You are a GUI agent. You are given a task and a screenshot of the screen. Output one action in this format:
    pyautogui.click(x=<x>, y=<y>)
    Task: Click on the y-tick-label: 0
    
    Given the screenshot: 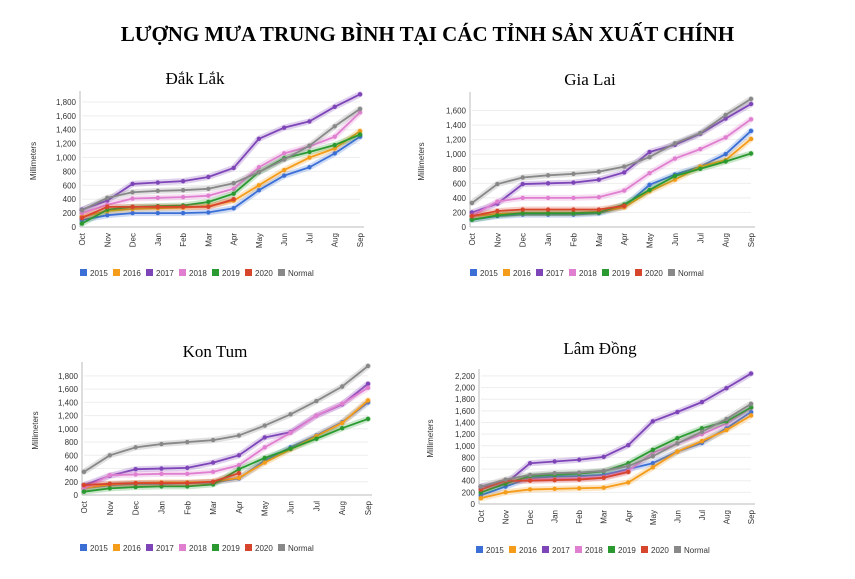 What is the action you would take?
    pyautogui.click(x=76, y=495)
    